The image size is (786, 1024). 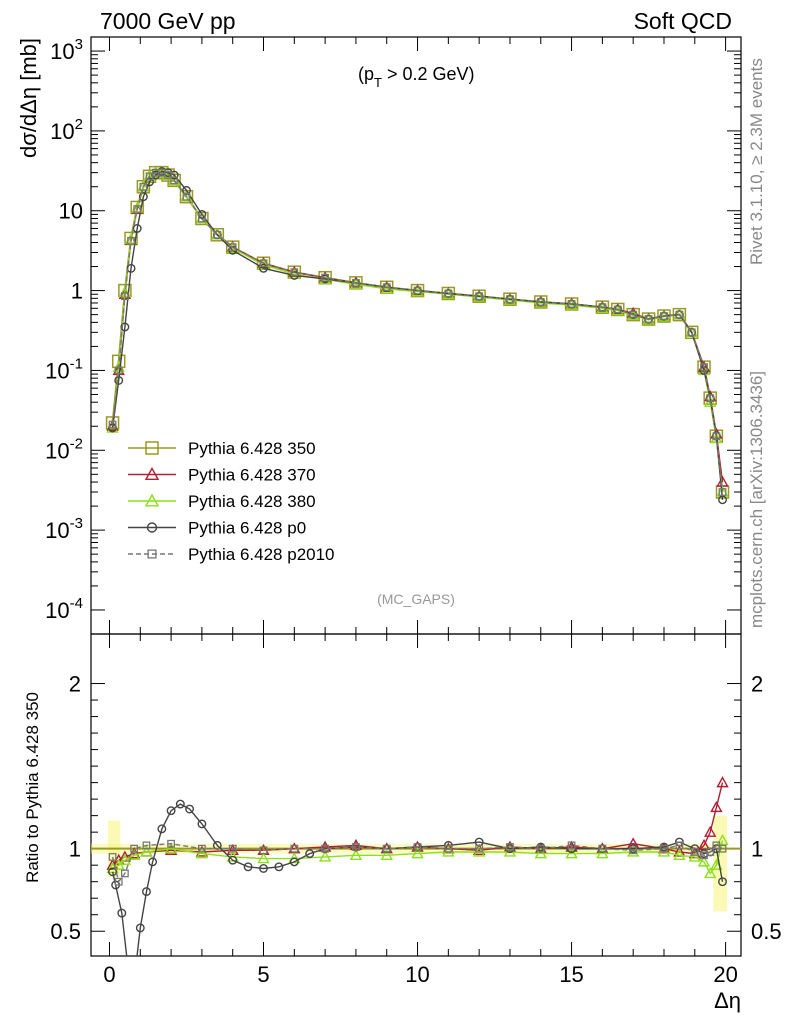 I want to click on legend-label: Pythia 6.428 p0, so click(x=247, y=528).